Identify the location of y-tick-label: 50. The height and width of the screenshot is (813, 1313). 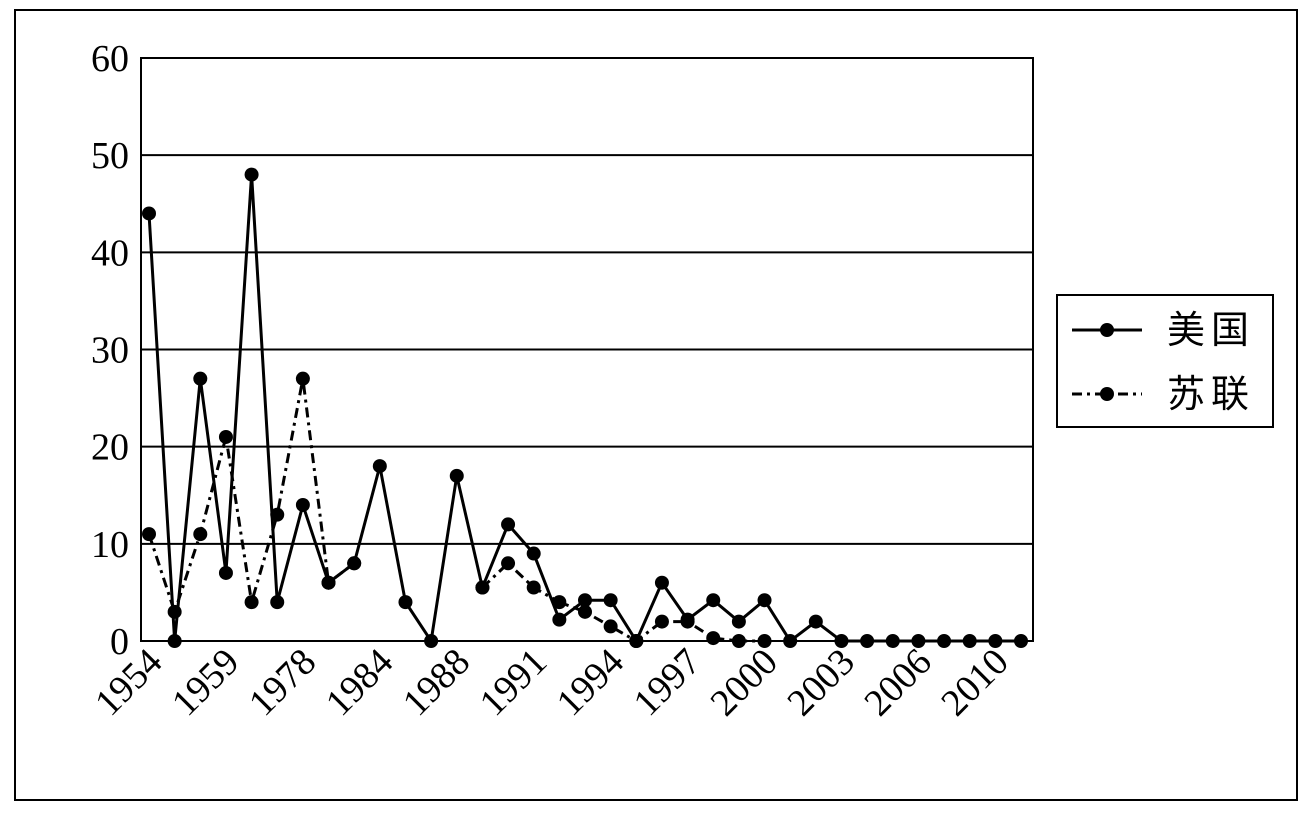
(110, 156).